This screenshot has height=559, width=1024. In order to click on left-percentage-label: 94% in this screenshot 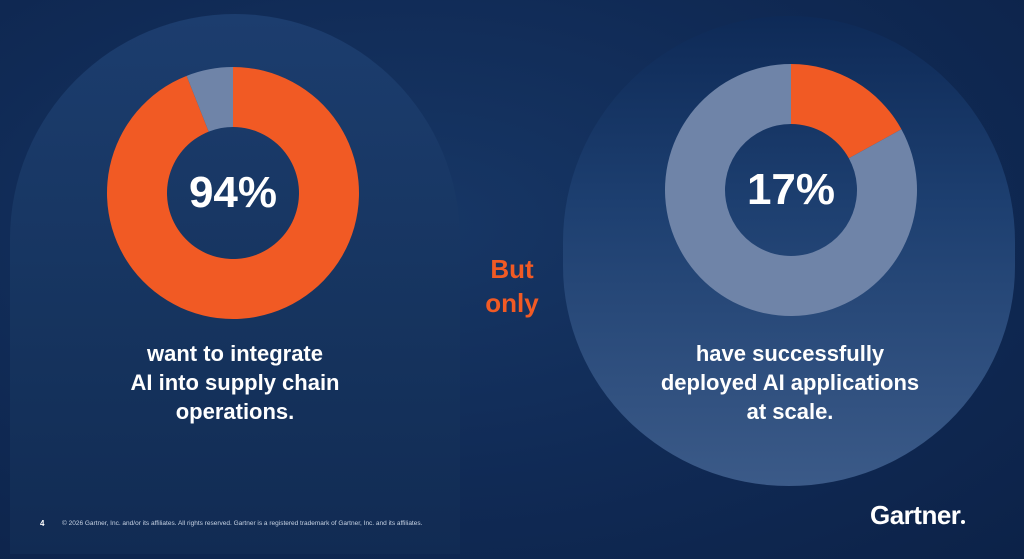, I will do `click(233, 192)`.